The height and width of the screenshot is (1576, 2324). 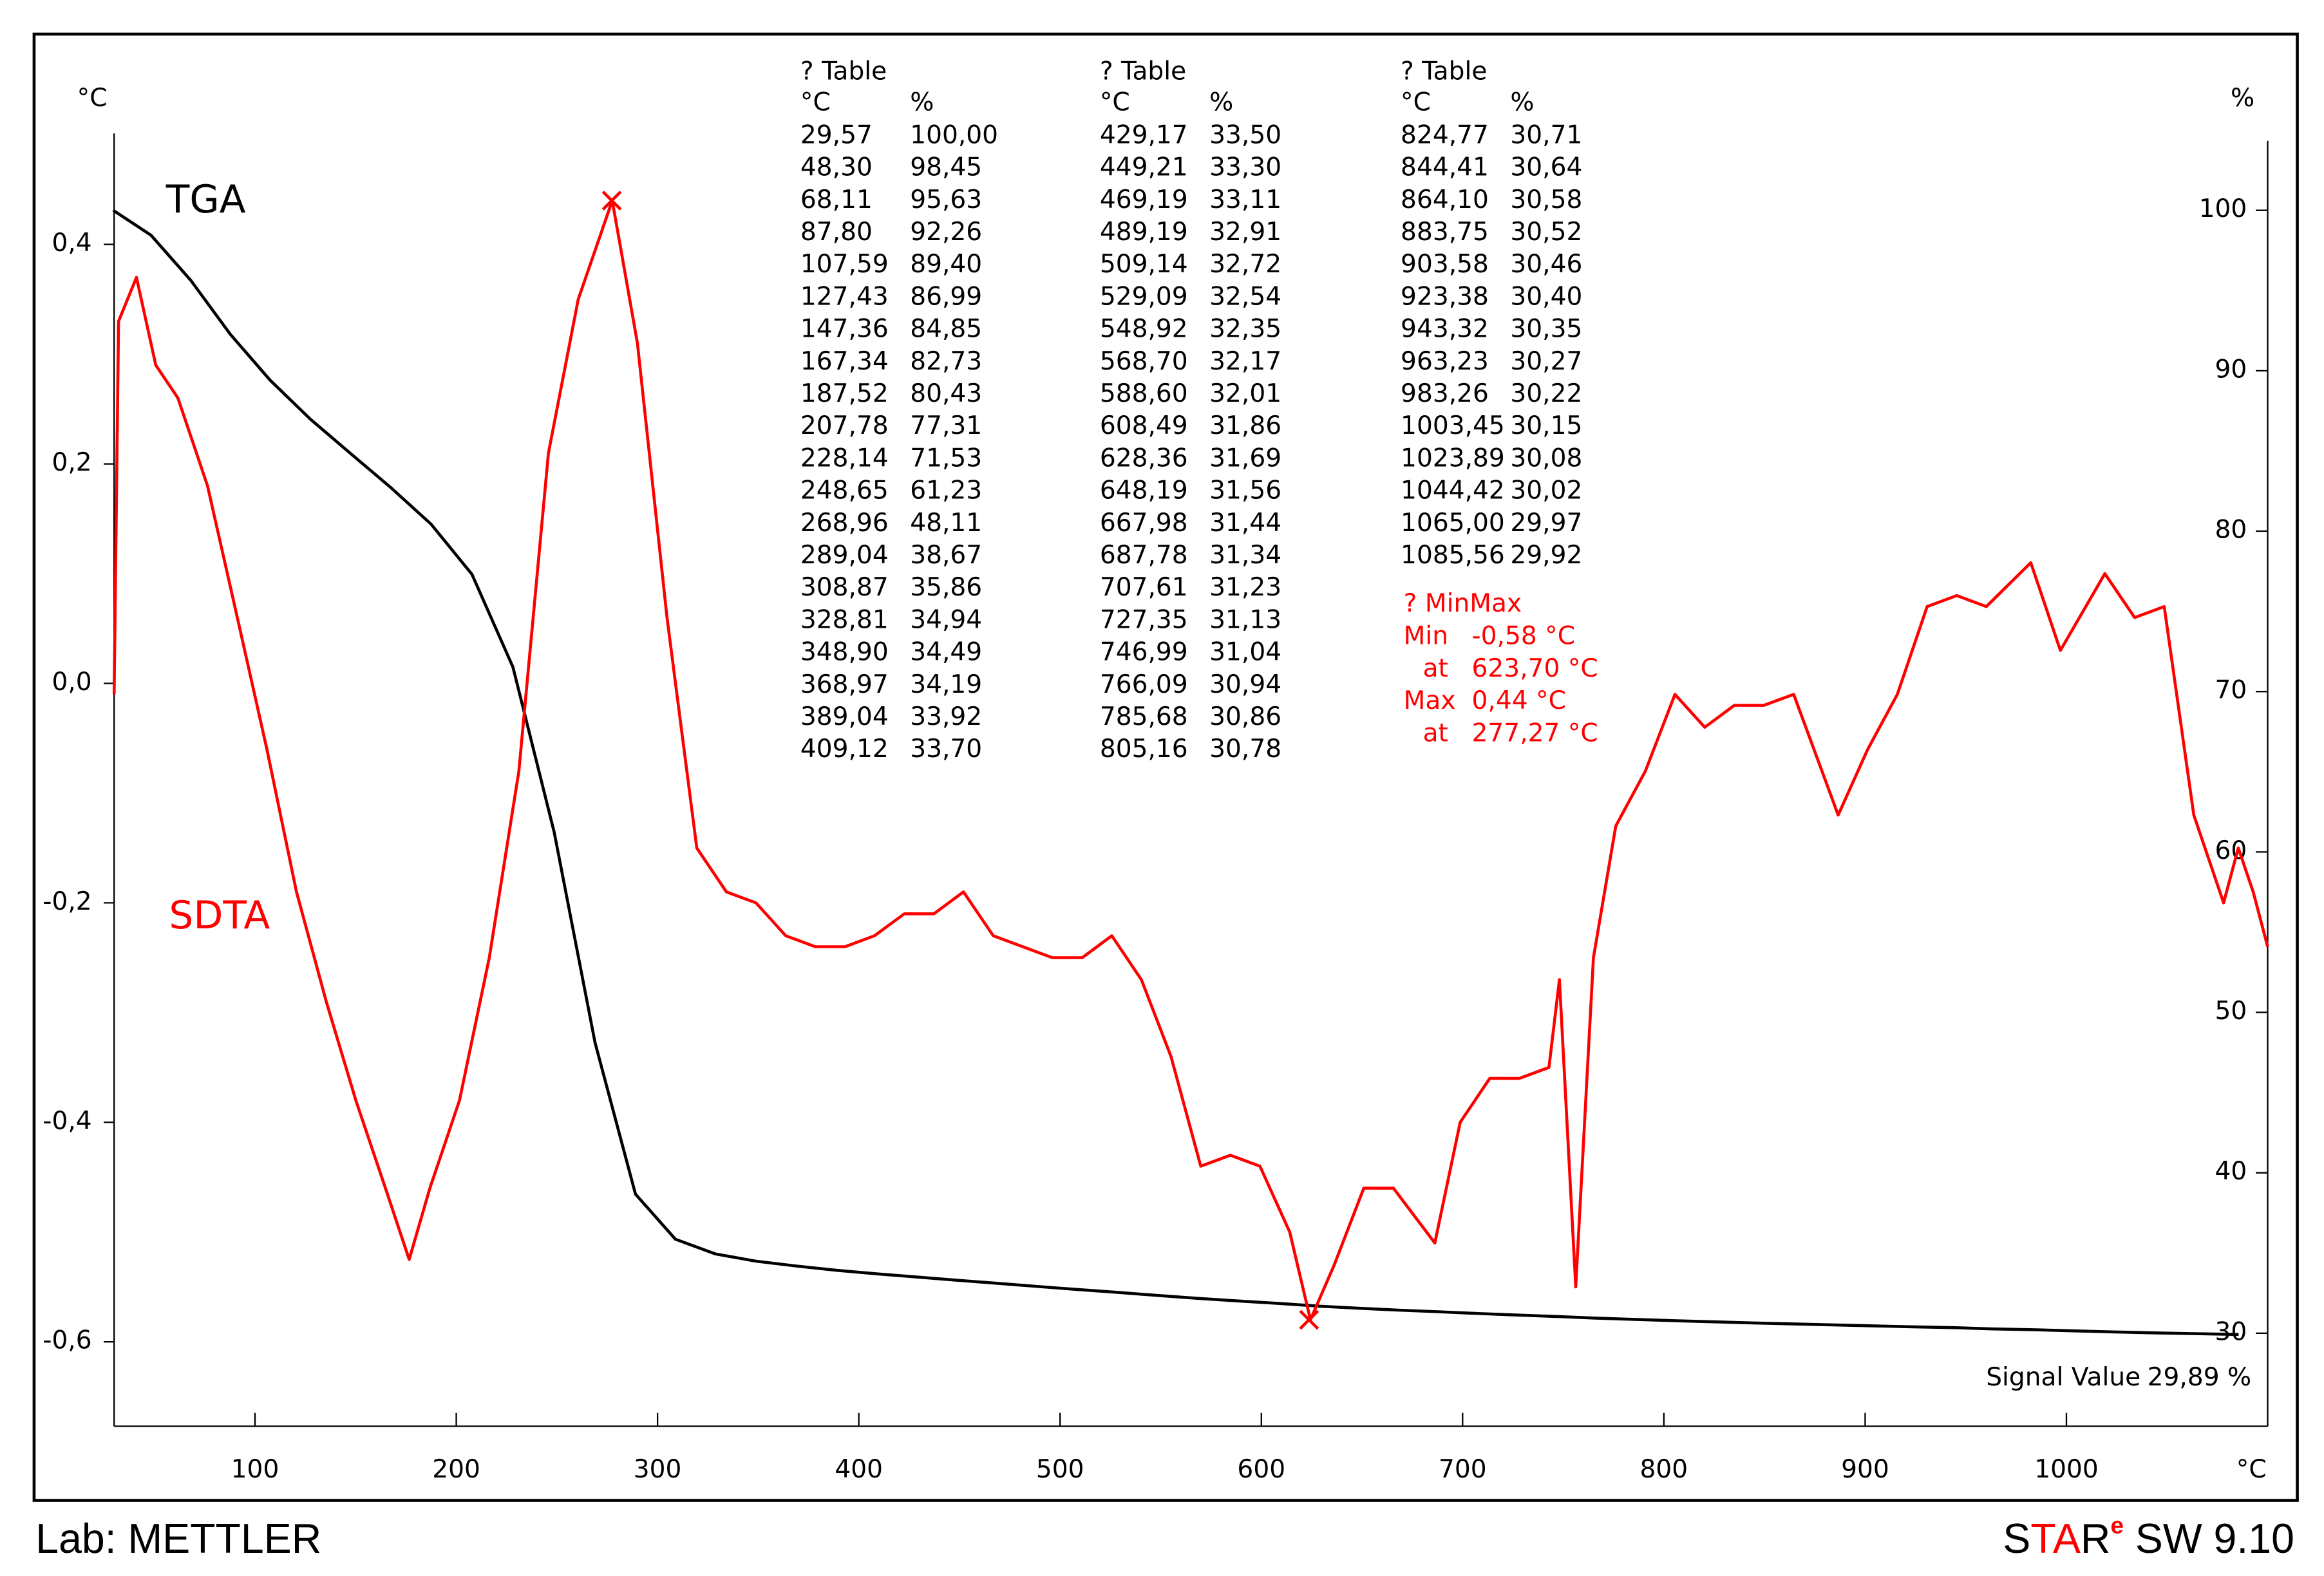 What do you see at coordinates (1144, 232) in the screenshot?
I see `table-cell: 489,19` at bounding box center [1144, 232].